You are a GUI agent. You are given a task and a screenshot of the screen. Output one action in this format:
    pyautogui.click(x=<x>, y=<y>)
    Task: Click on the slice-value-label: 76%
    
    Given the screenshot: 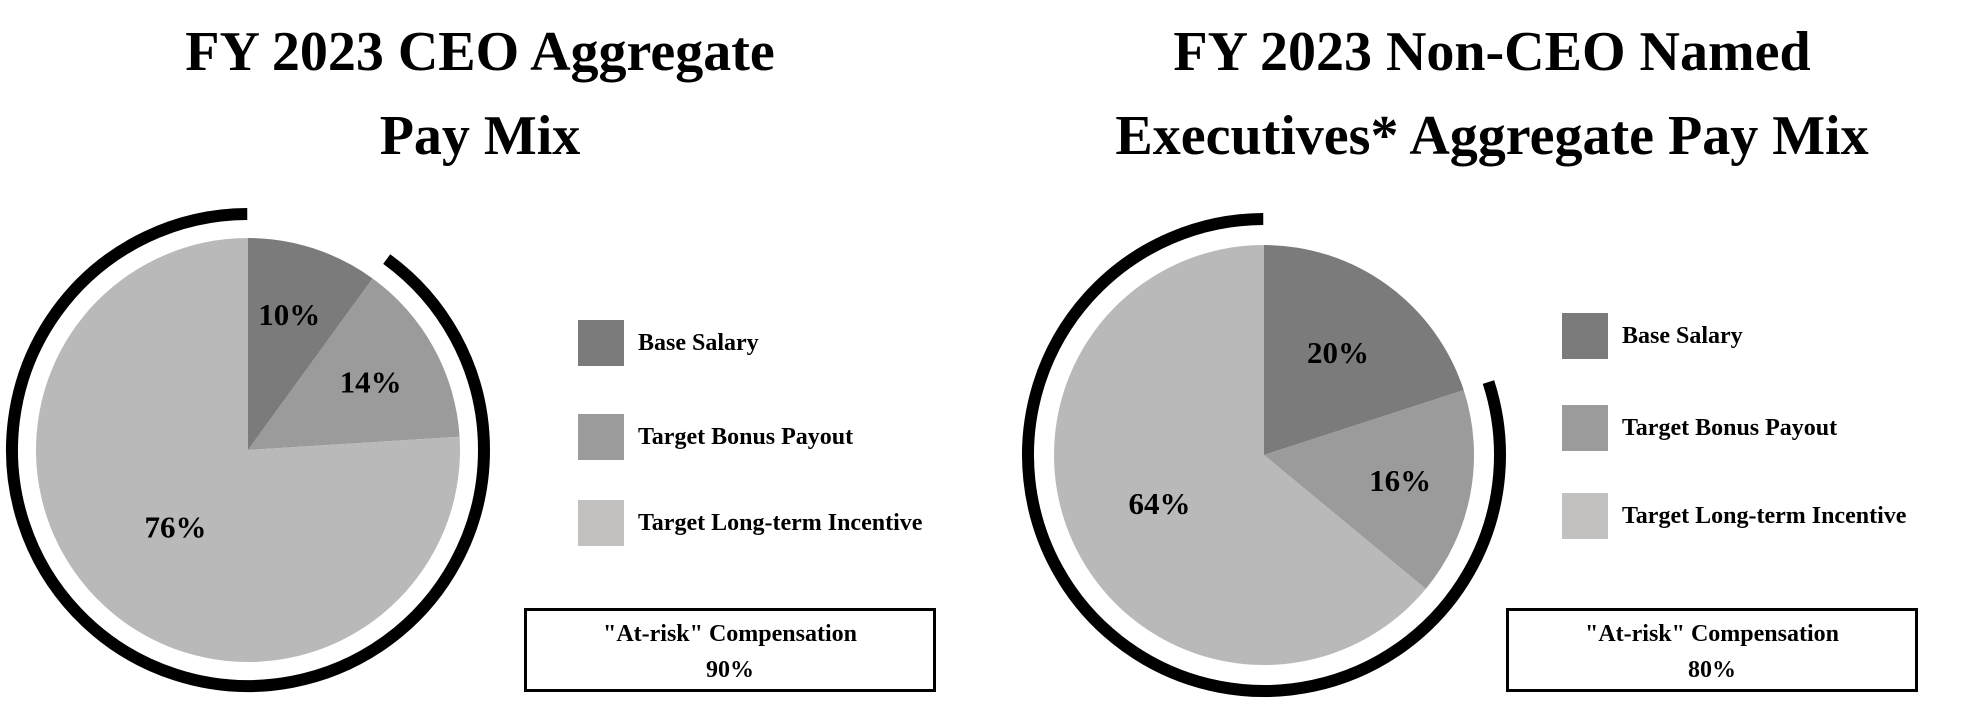 What is the action you would take?
    pyautogui.click(x=175, y=526)
    